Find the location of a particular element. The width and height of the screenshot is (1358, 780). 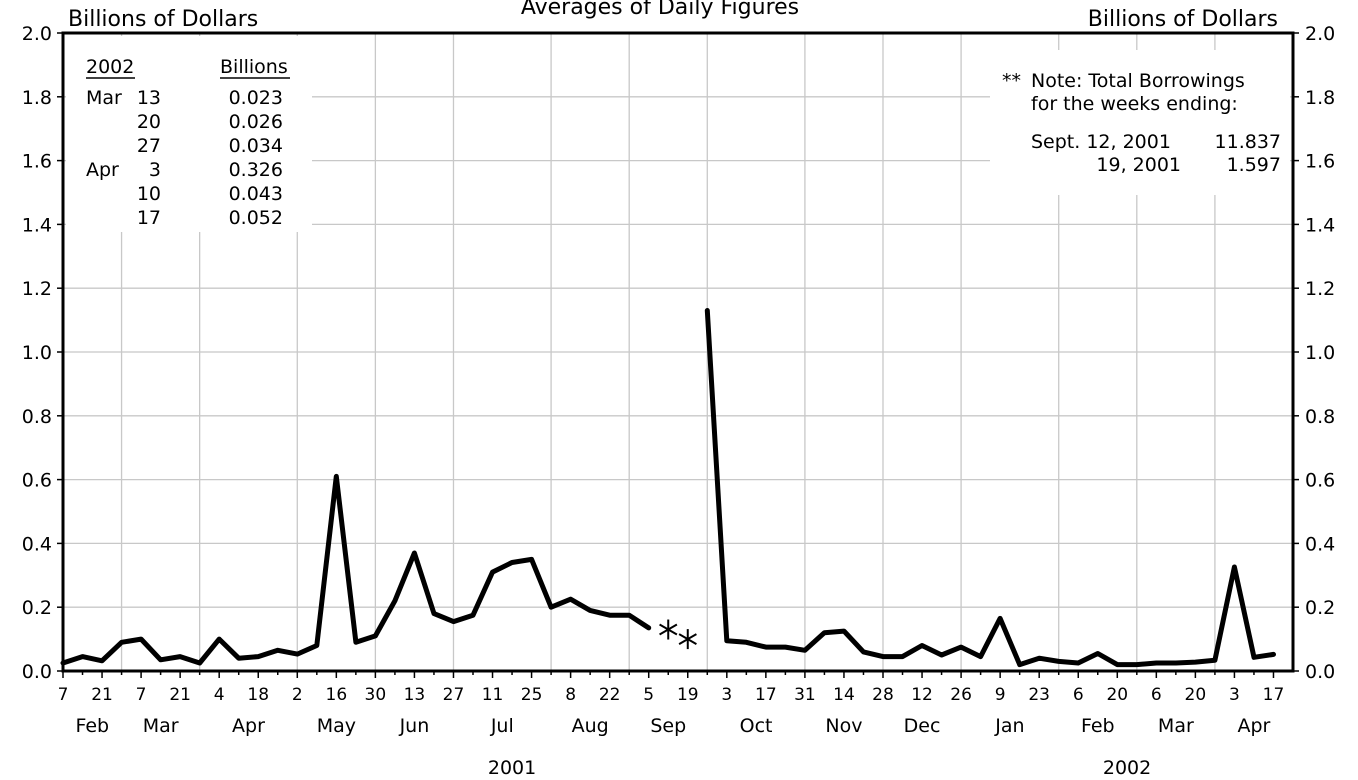

inset-row-day: 10 is located at coordinates (149, 194).